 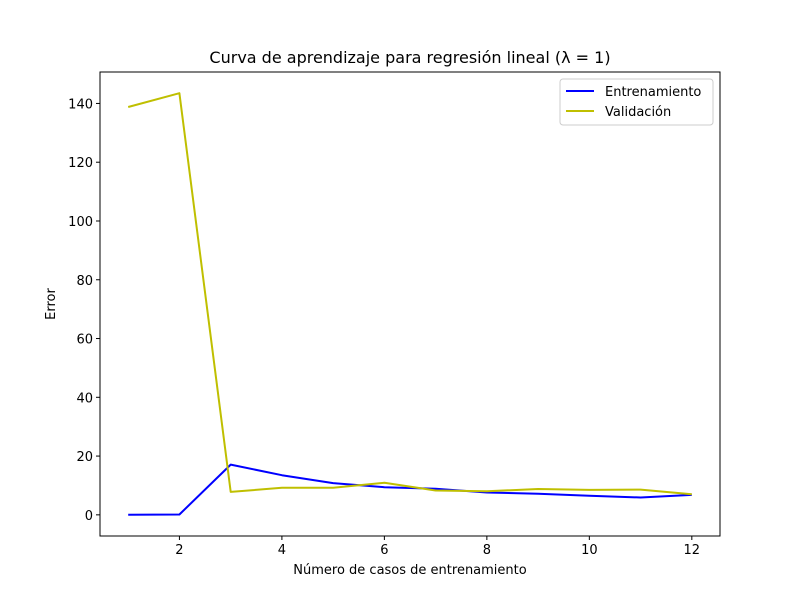 I want to click on x-tick-label: 6, so click(x=384, y=550).